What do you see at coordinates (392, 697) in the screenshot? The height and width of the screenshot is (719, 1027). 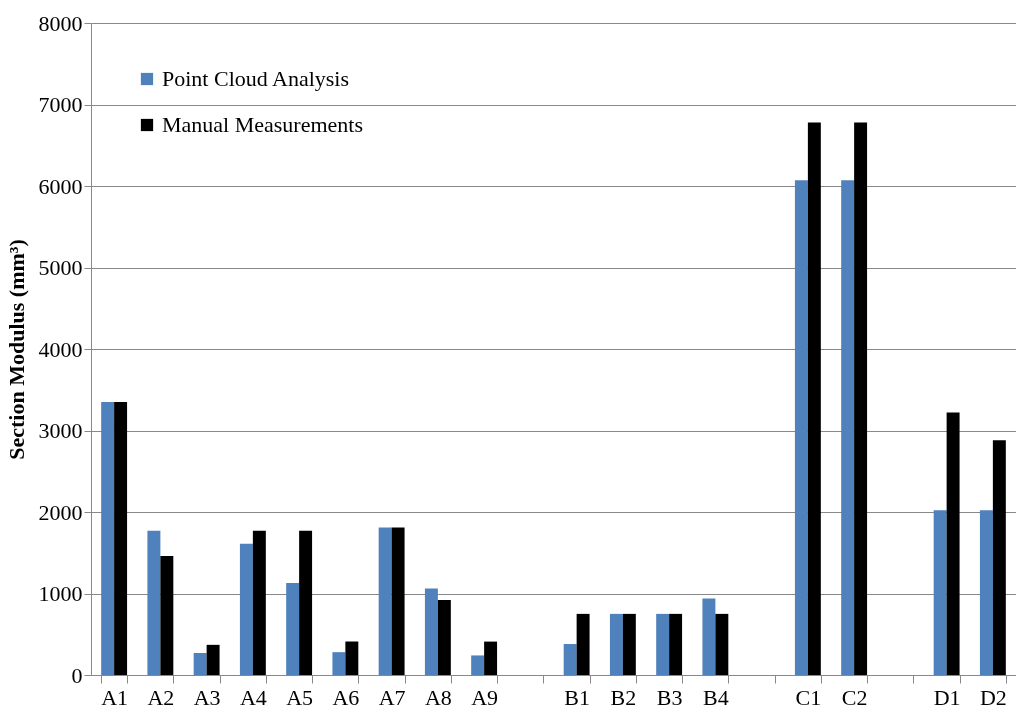 I see `x-tick-label: A7` at bounding box center [392, 697].